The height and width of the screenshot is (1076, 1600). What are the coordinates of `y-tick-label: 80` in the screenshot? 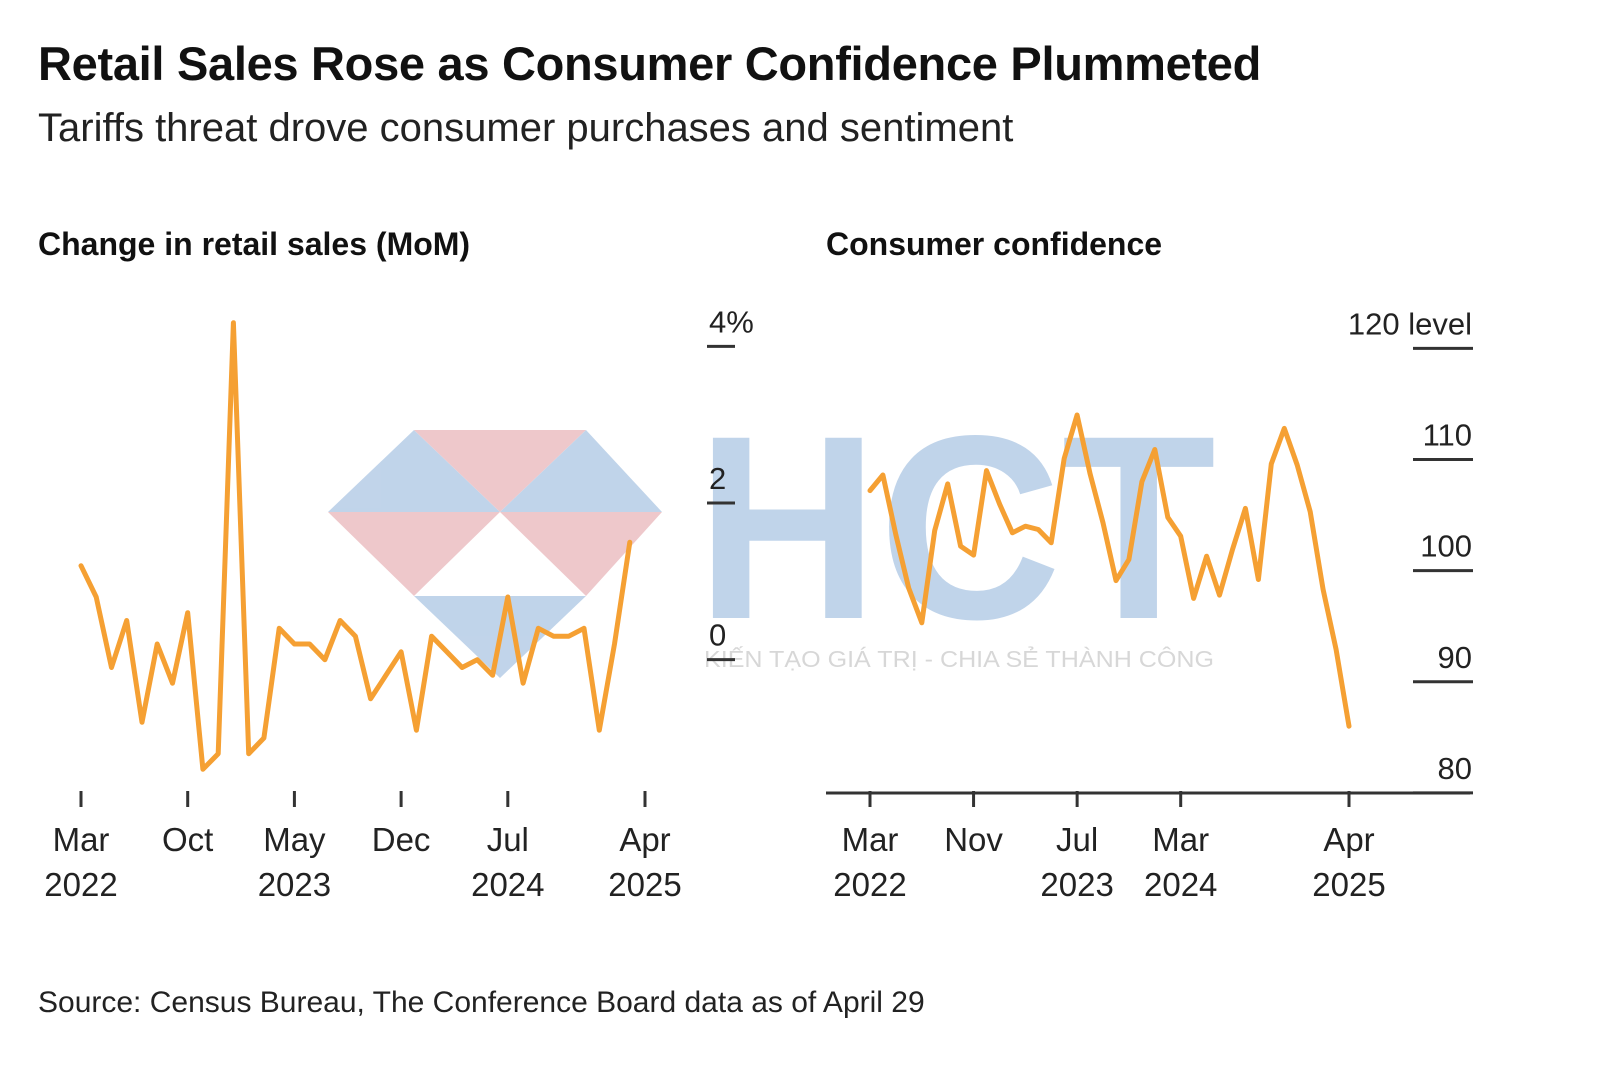 It's located at (1455, 768).